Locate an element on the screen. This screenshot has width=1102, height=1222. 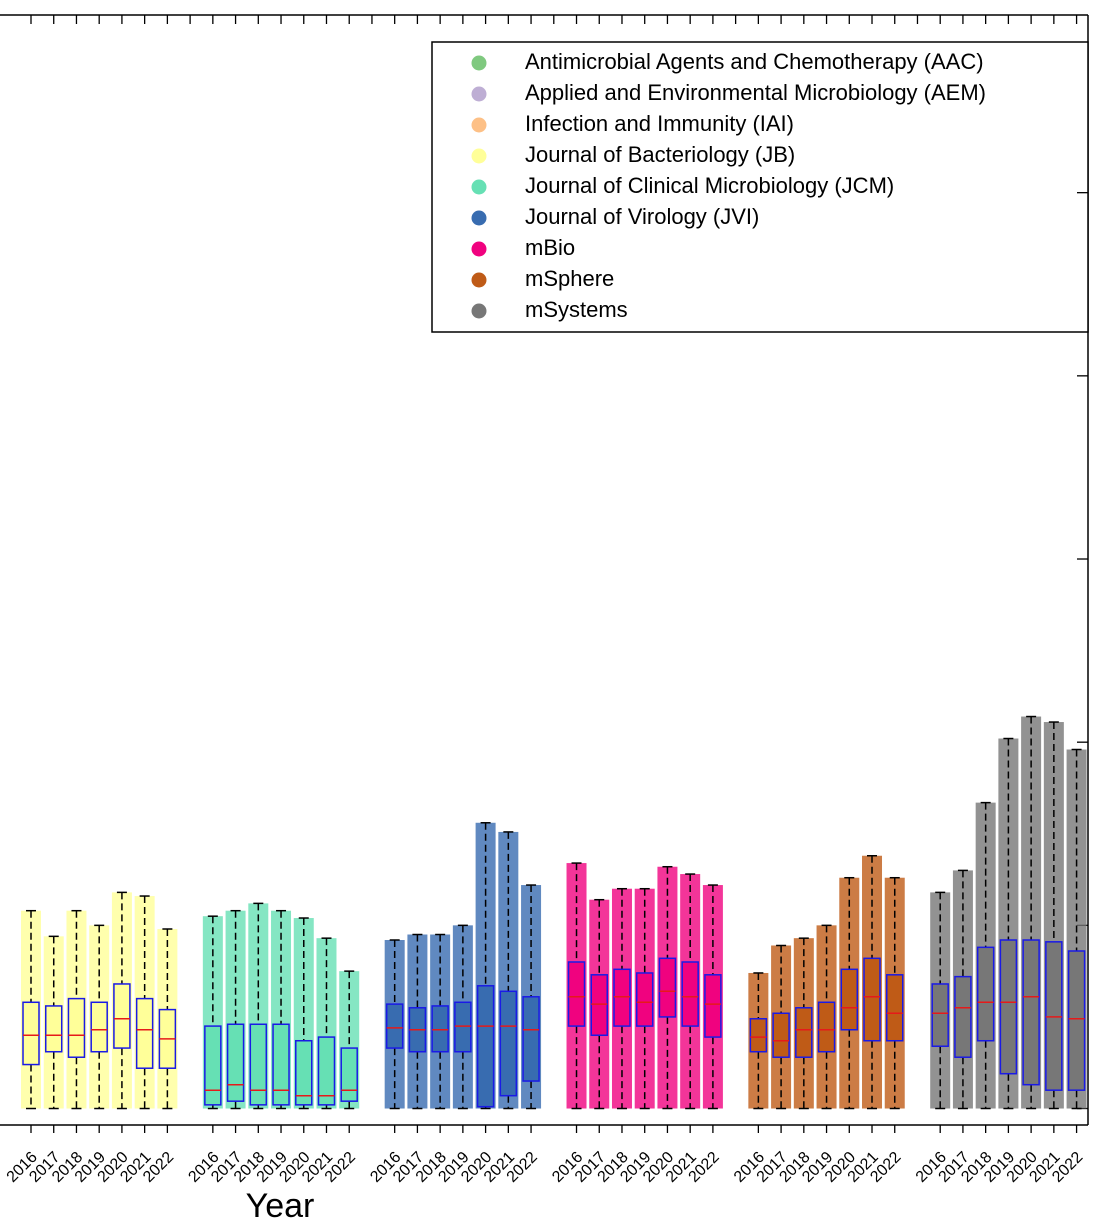
legend-box is located at coordinates (760, 187).